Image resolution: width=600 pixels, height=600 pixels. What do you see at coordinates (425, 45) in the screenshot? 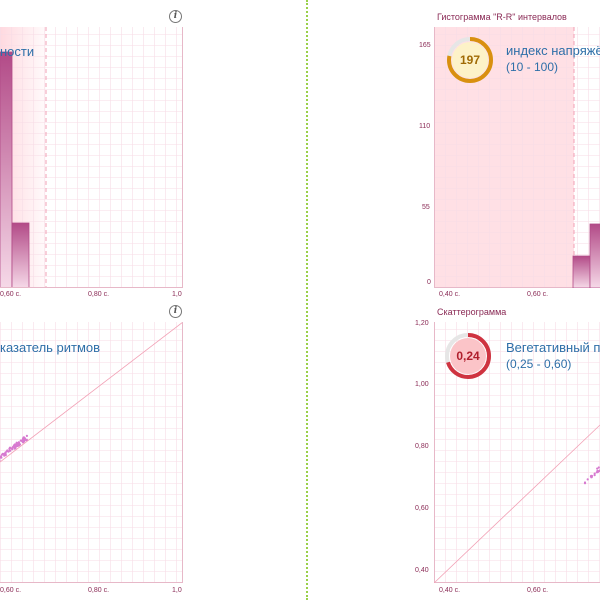
I see `y-tick-label: 165` at bounding box center [425, 45].